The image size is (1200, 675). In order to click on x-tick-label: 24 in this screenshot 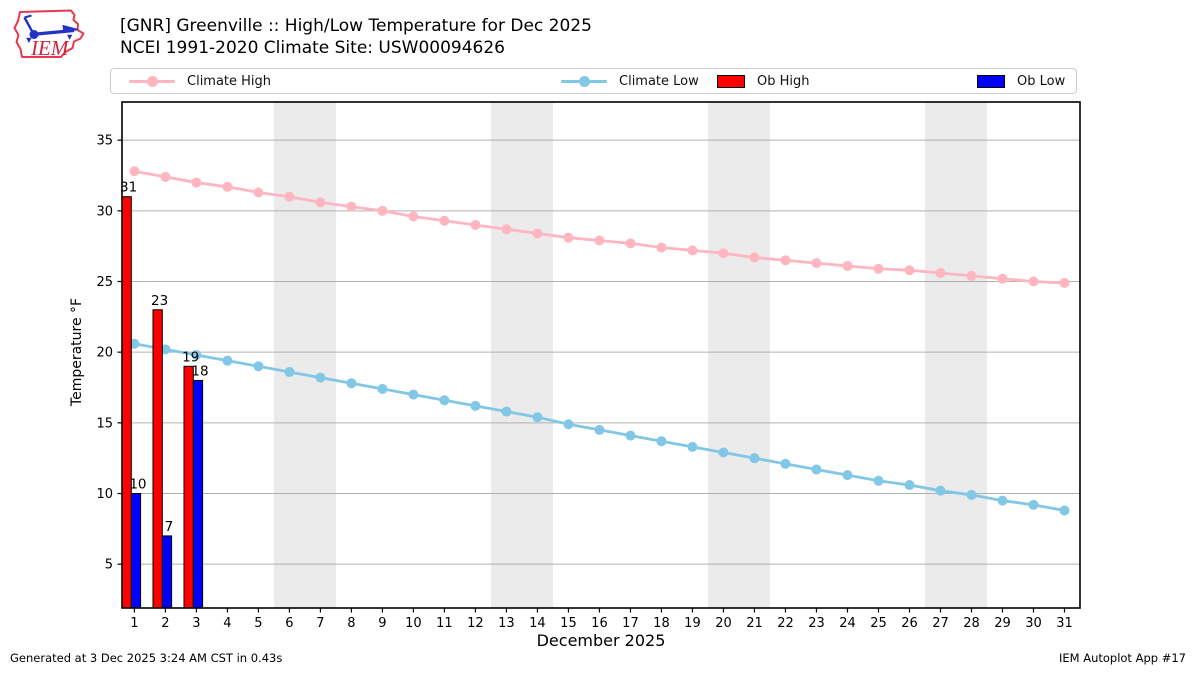, I will do `click(847, 623)`.